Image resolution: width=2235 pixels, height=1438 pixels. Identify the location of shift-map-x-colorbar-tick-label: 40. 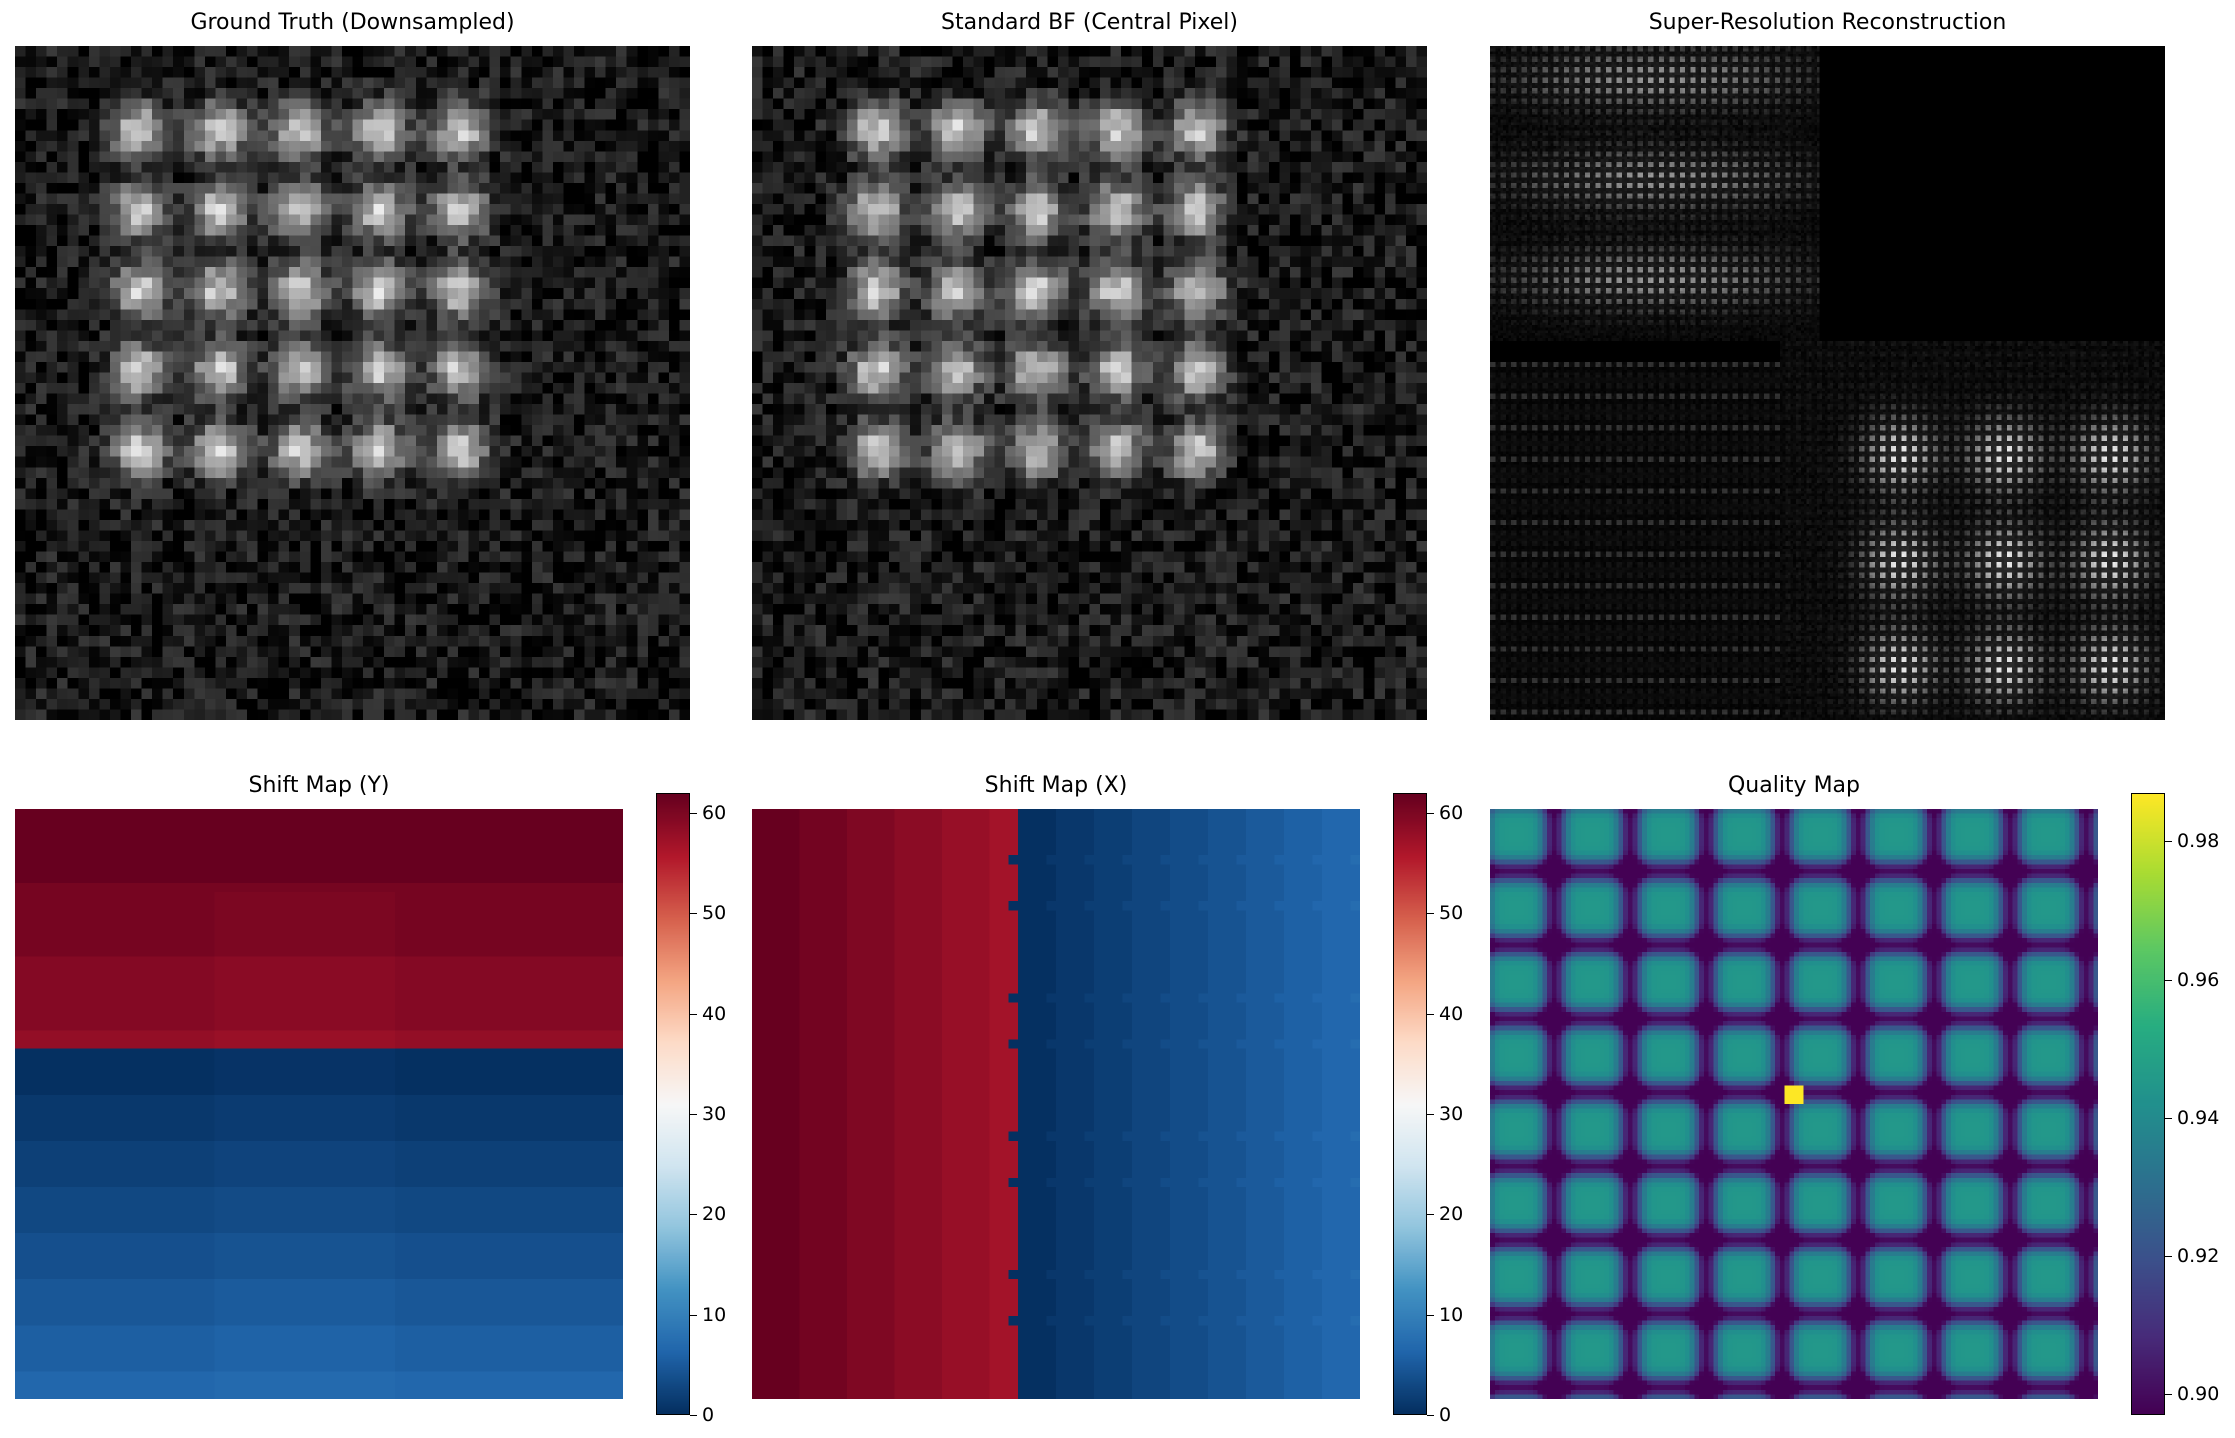
(1451, 1013).